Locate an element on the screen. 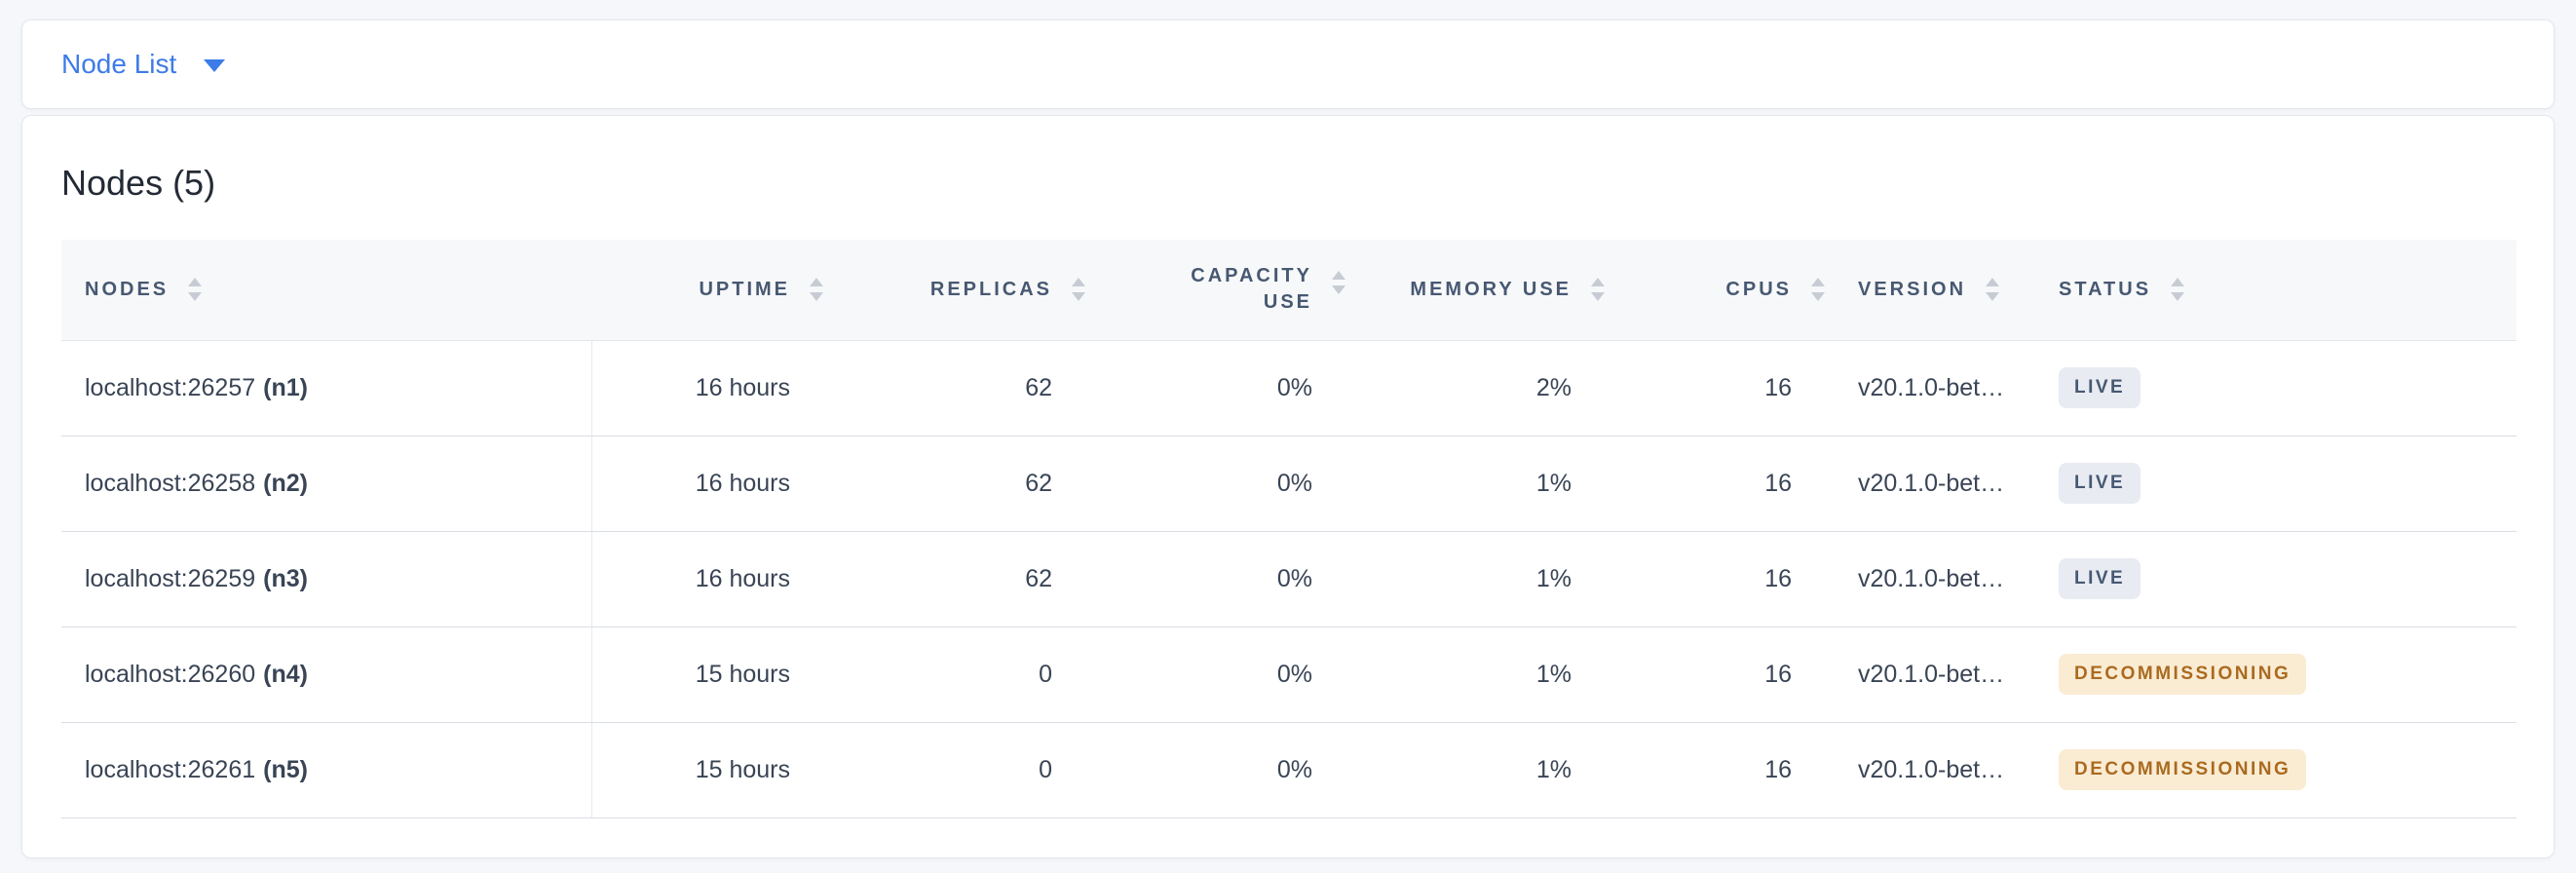  node-address: localhost:26258 is located at coordinates (170, 483).